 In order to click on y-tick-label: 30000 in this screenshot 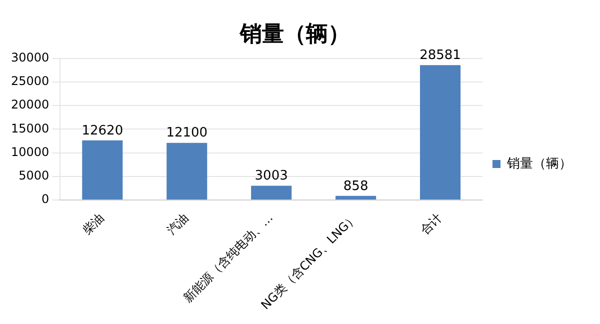, I will do `click(30, 57)`.